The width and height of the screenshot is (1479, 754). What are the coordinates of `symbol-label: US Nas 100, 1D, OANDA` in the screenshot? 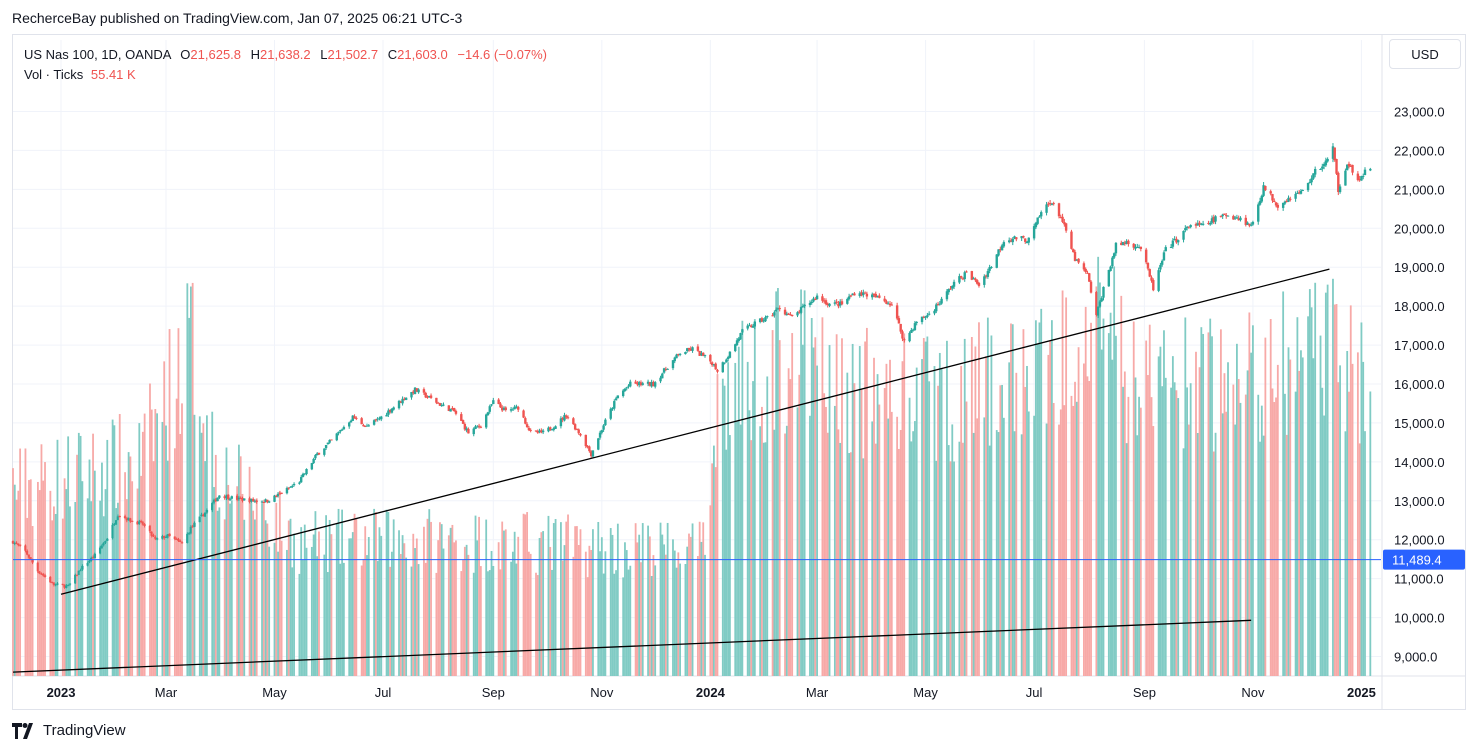 It's located at (97, 54).